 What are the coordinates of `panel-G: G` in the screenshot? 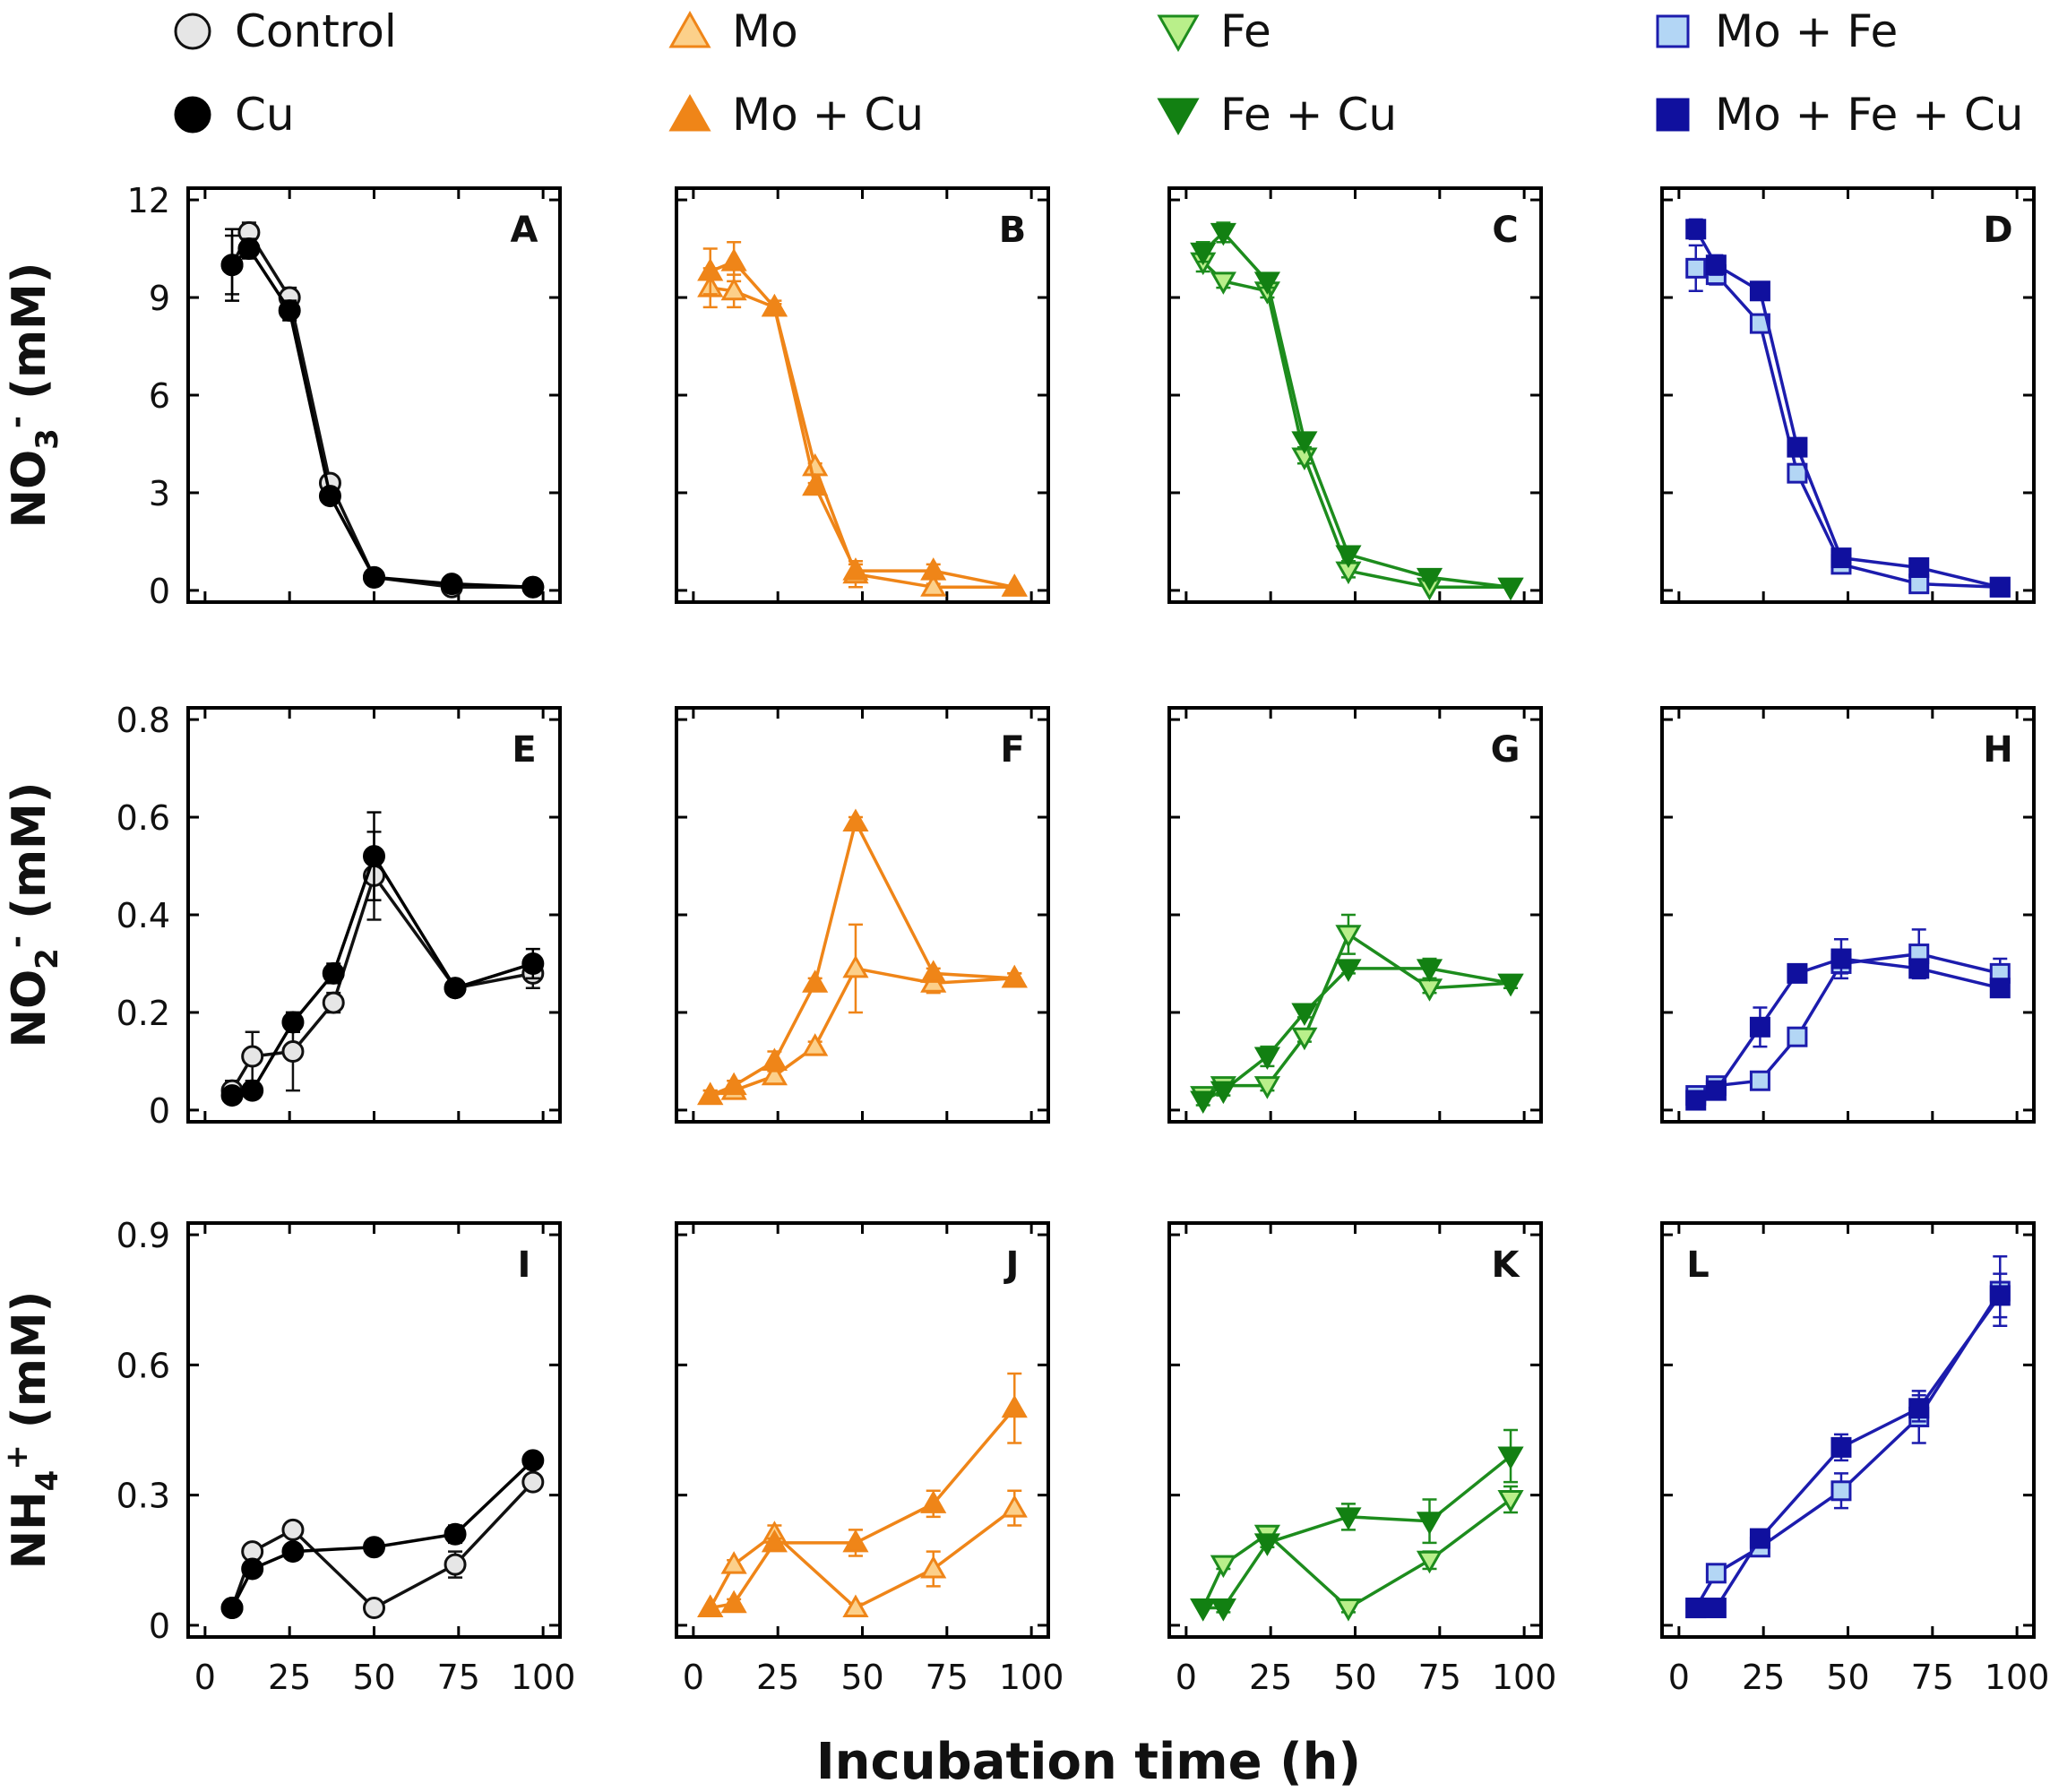 It's located at (1355, 915).